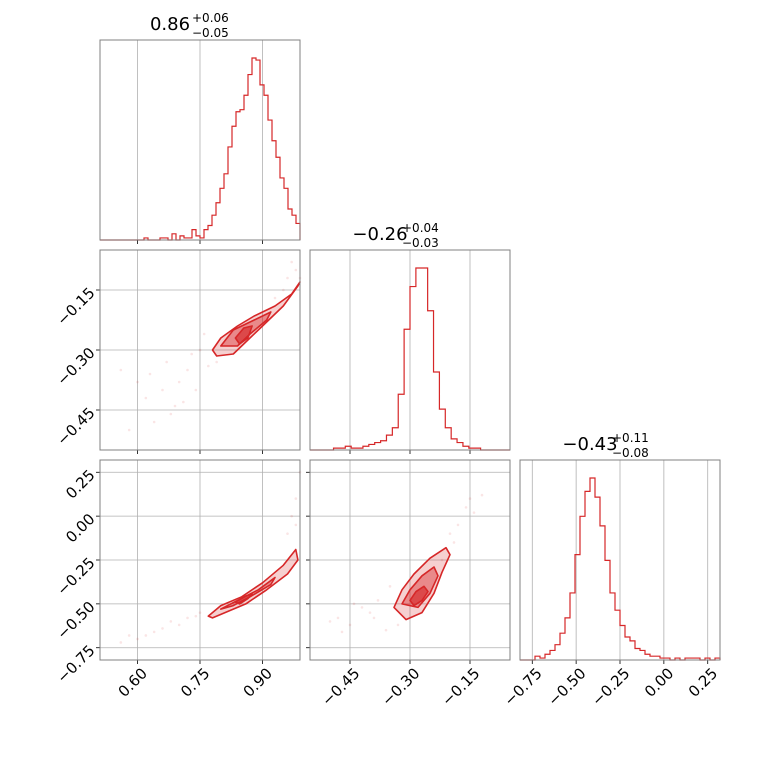  I want to click on title-plus-0: +0.06, so click(210, 18).